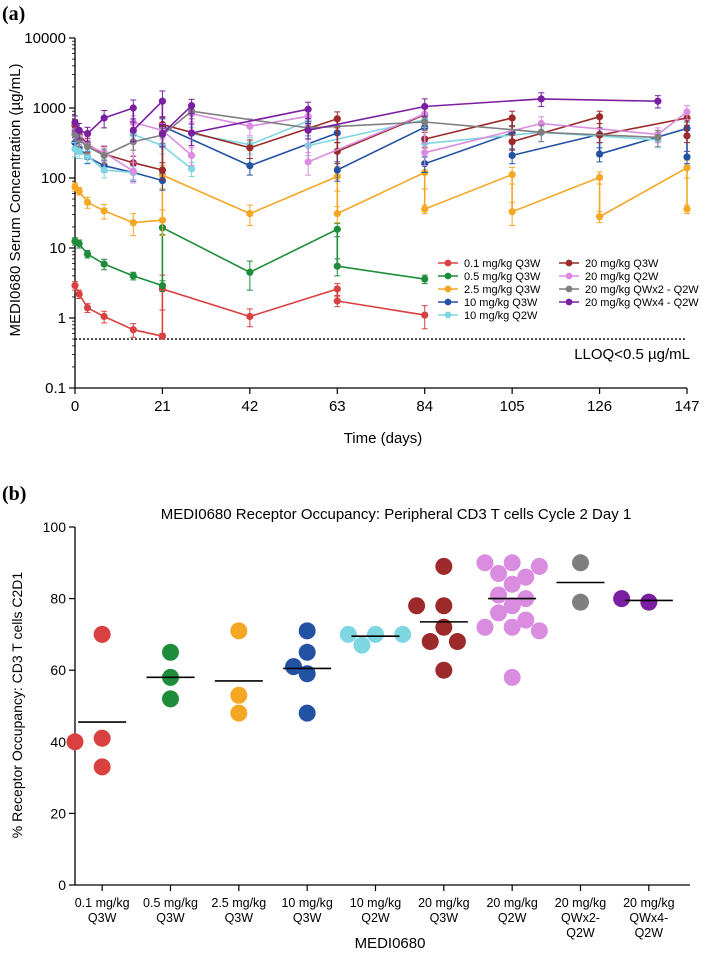 Image resolution: width=708 pixels, height=961 pixels. Describe the element at coordinates (62, 318) in the screenshot. I see `y-tick-label: 1` at that location.